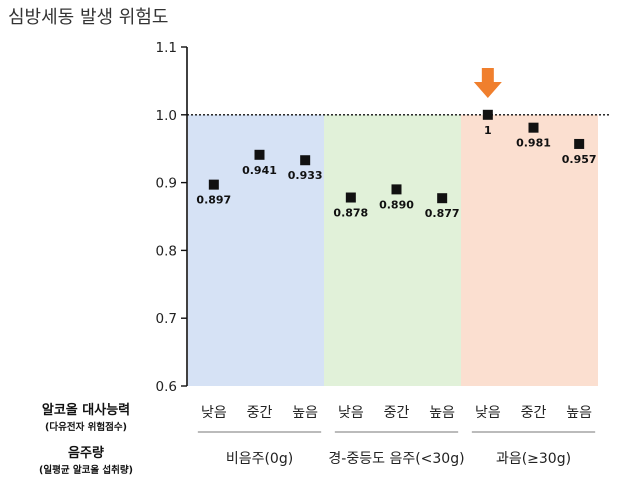  I want to click on data-label: 0.957, so click(579, 159).